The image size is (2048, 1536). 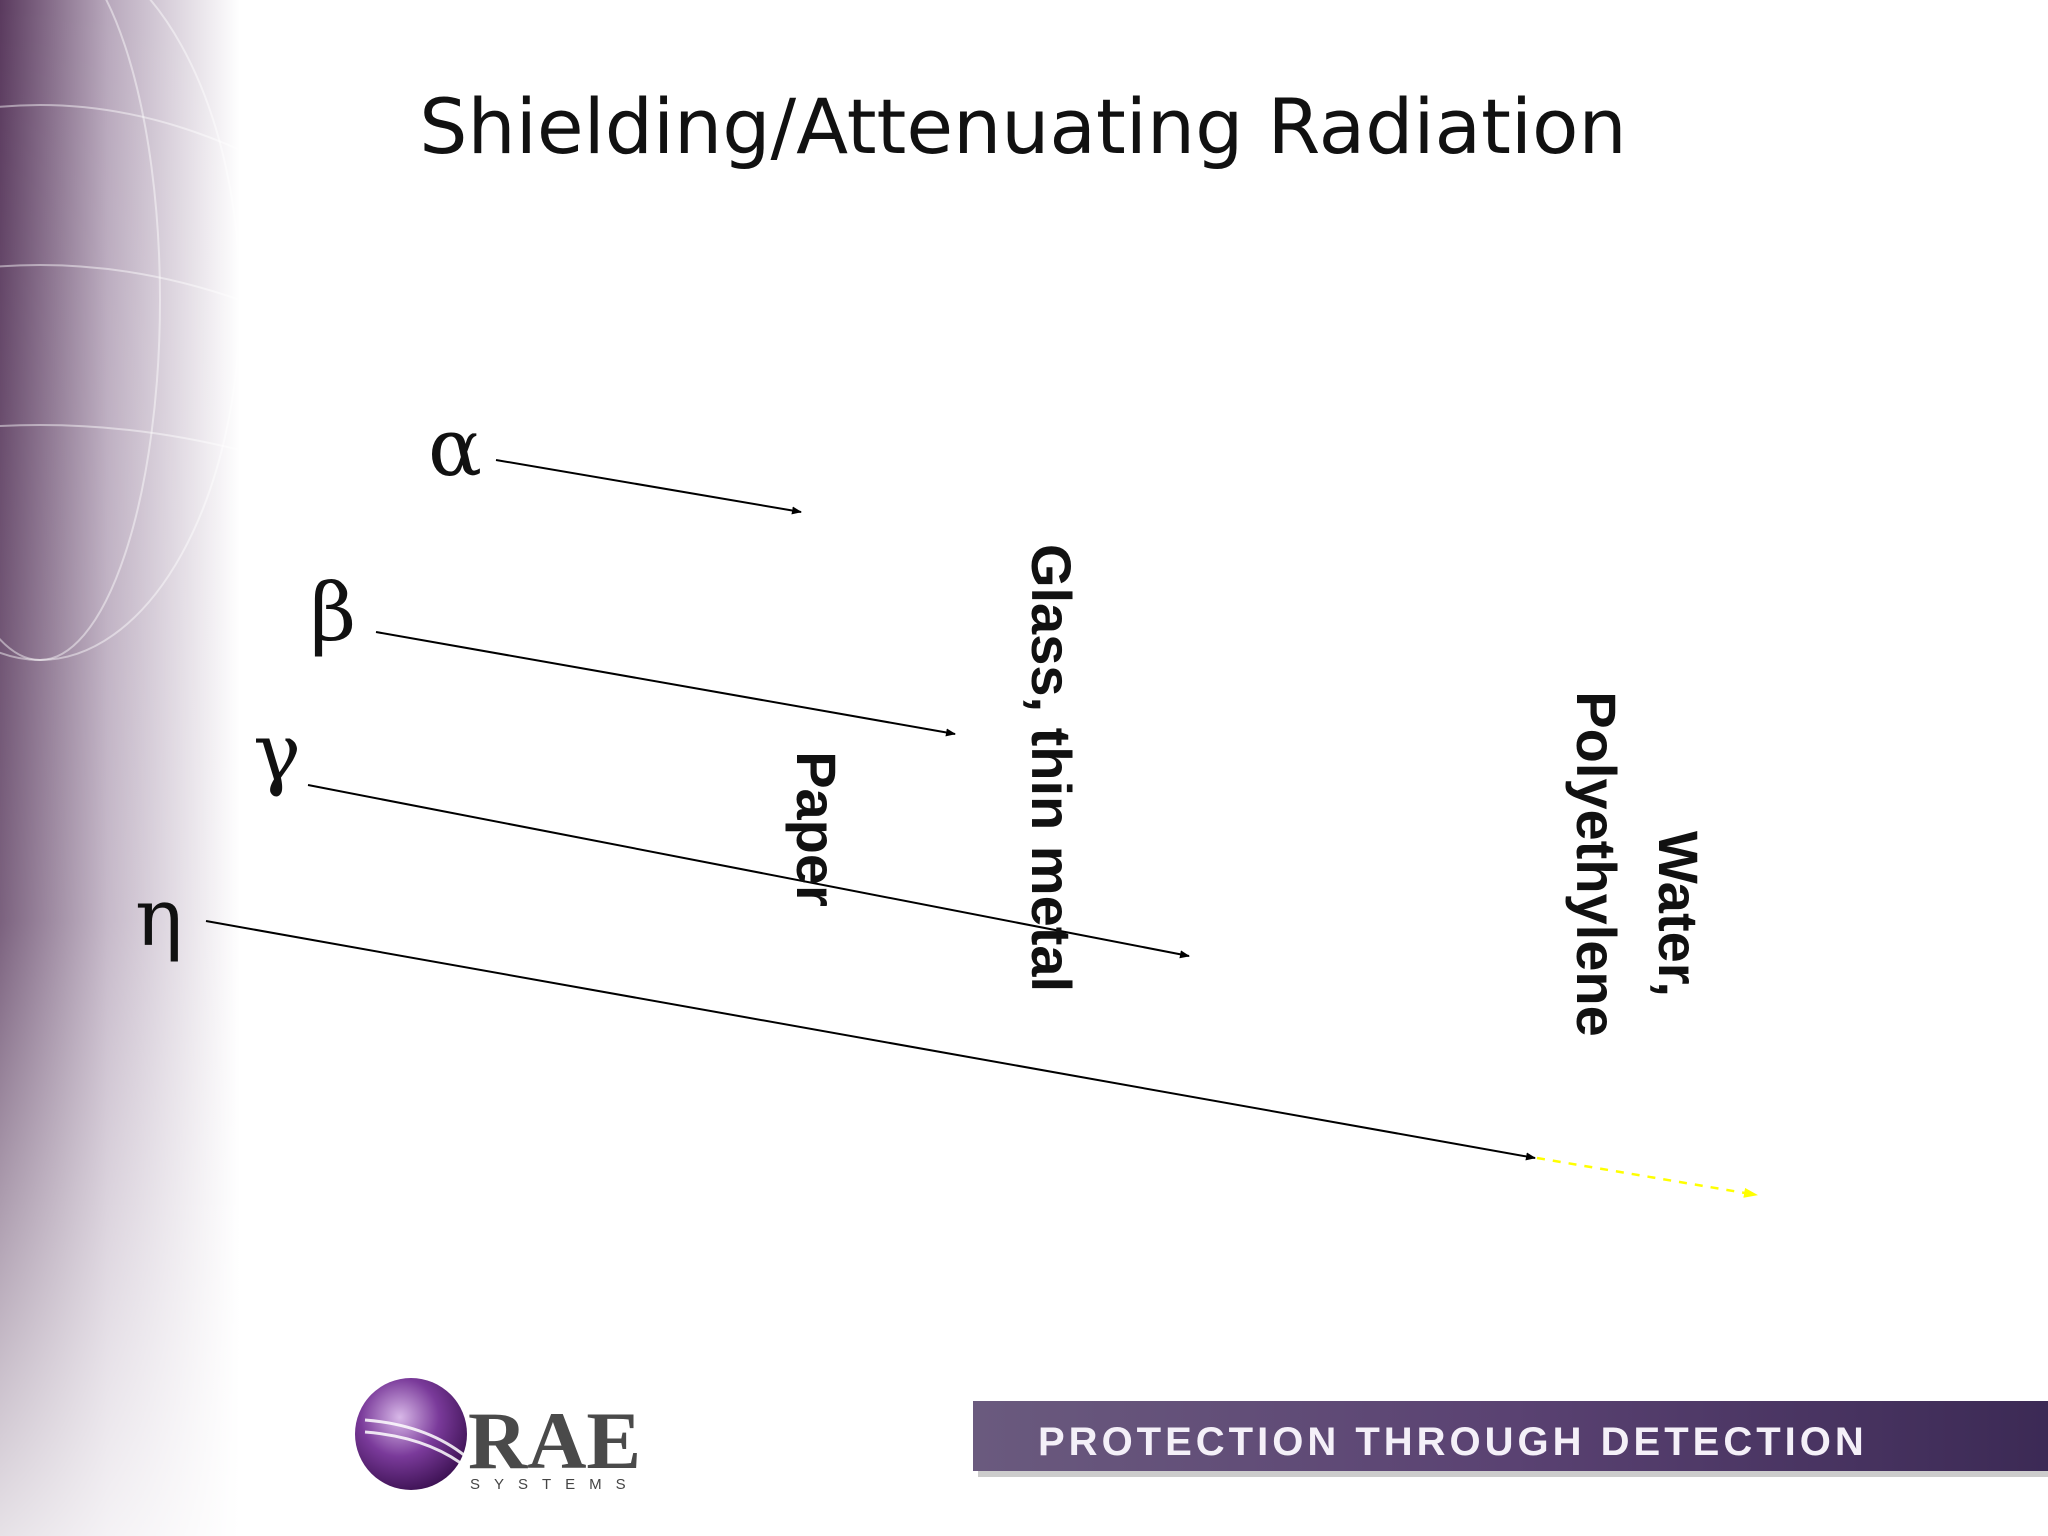 I want to click on slide-title: Shielding/Attenuating Radiation, so click(x=1022, y=126).